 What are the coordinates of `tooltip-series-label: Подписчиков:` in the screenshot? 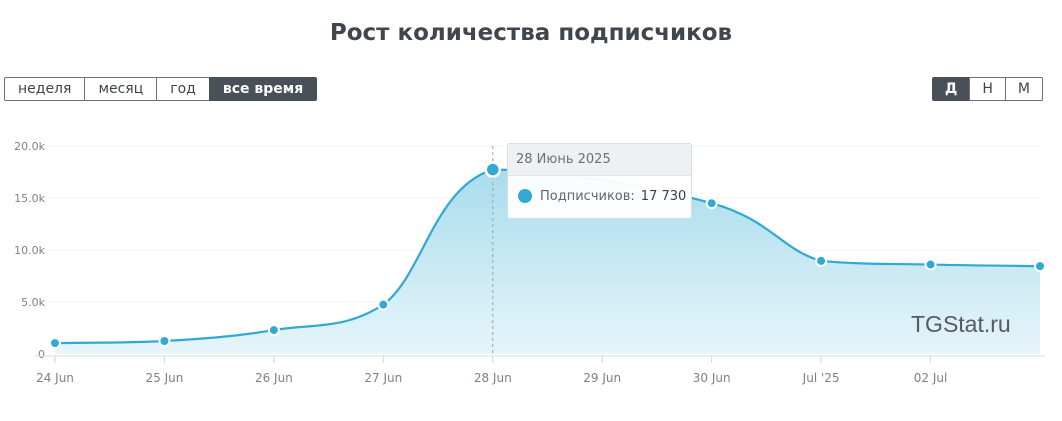 It's located at (587, 196).